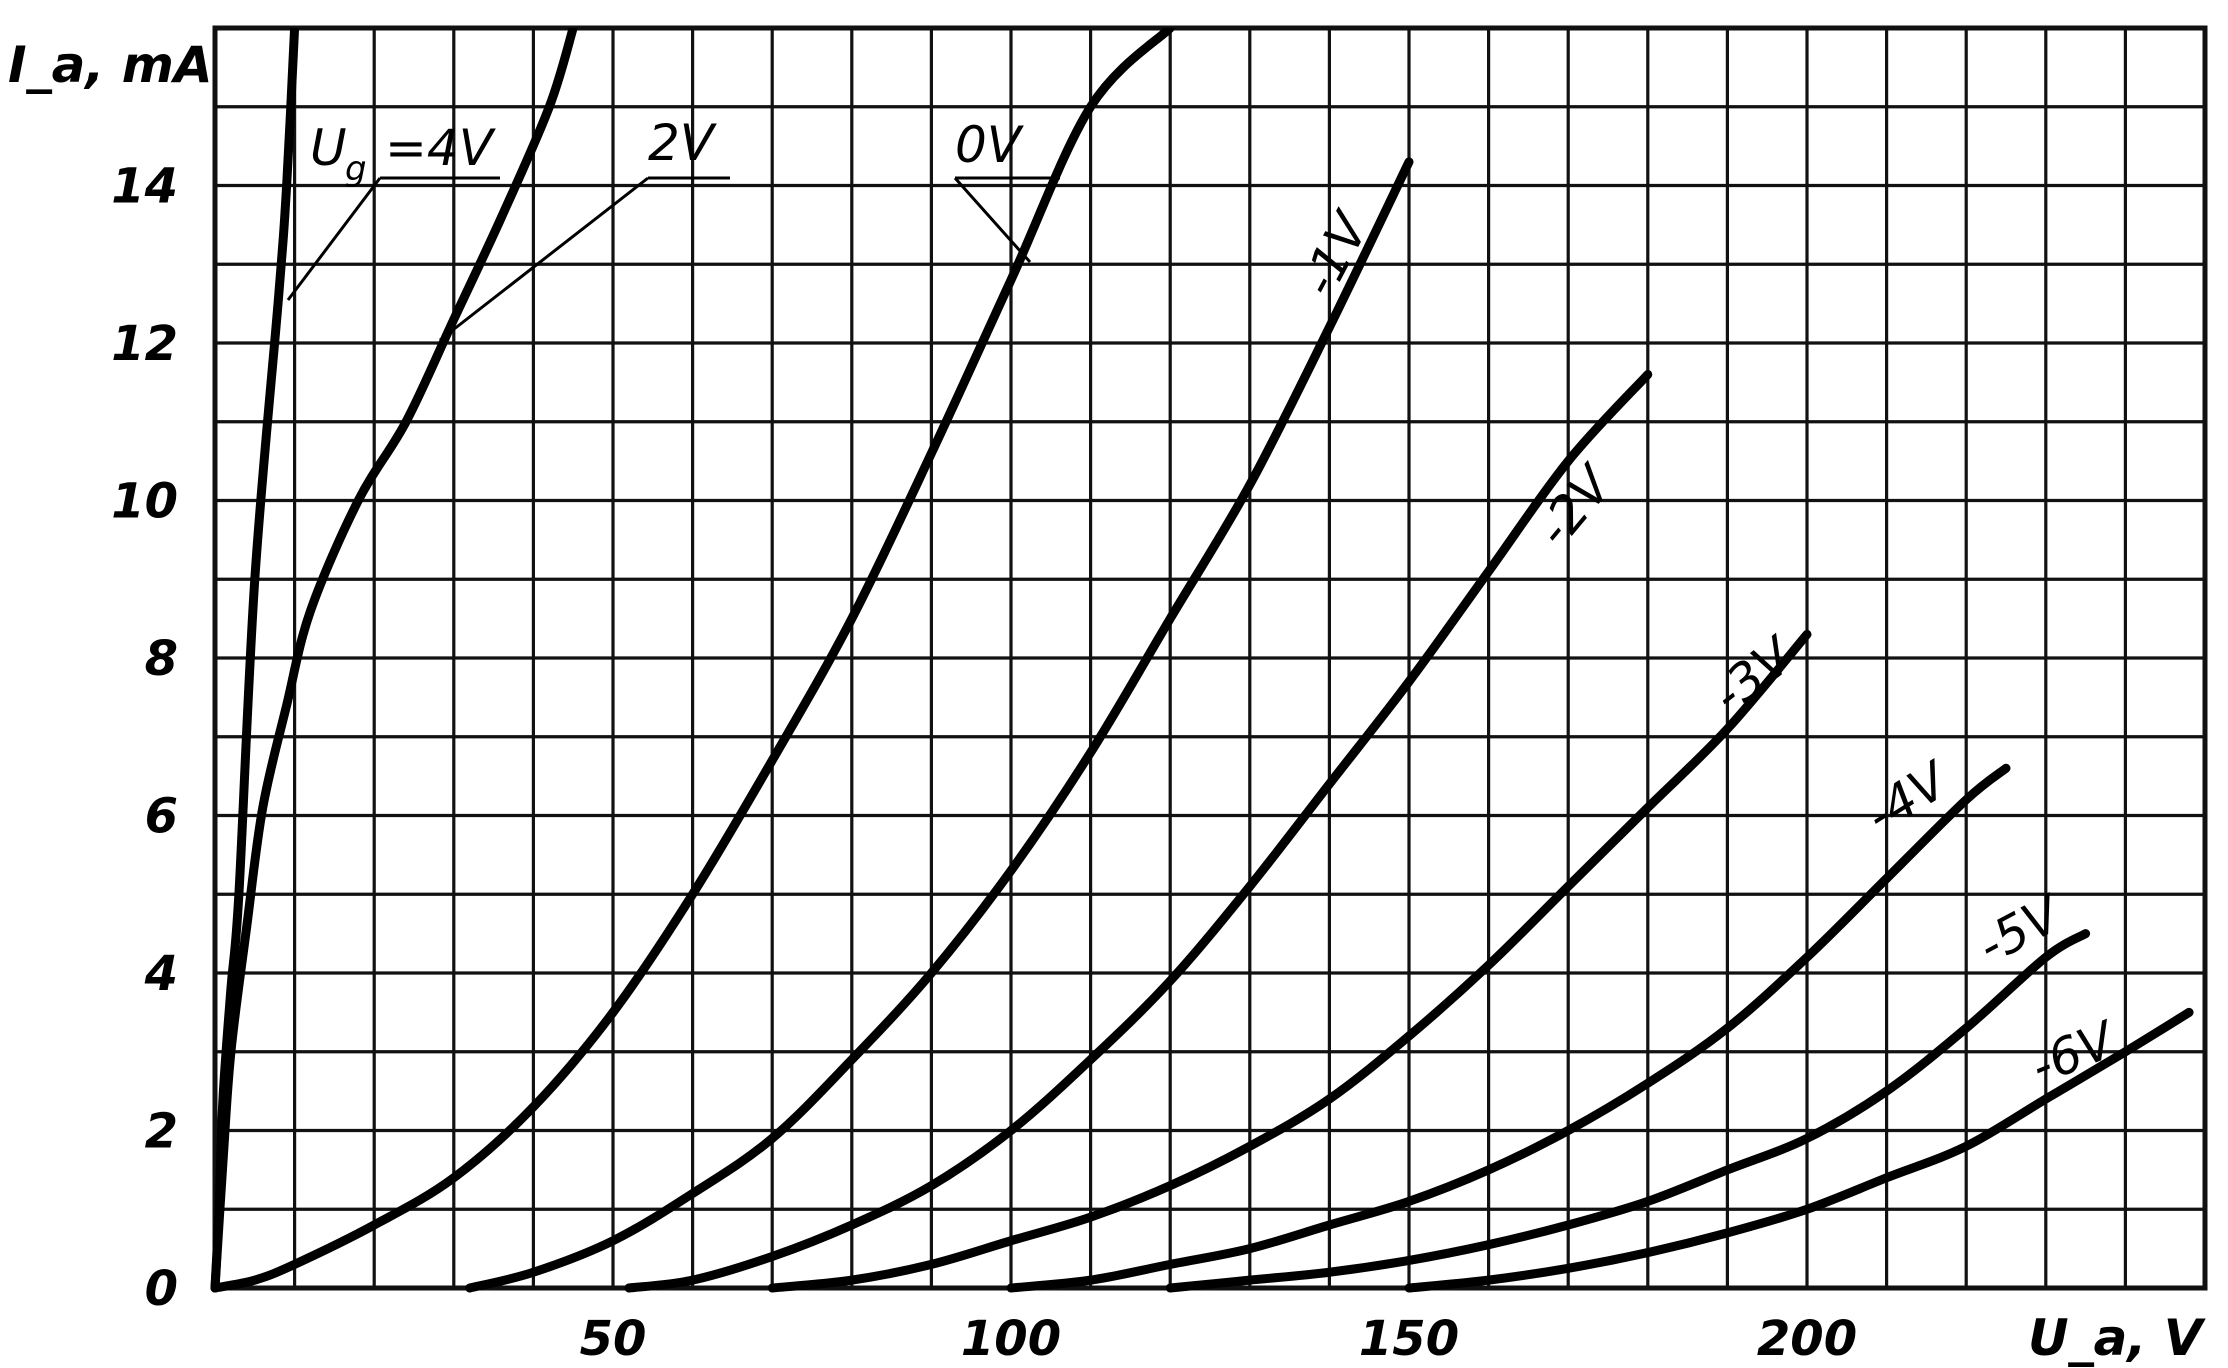 This screenshot has height=1368, width=2228. What do you see at coordinates (161, 659) in the screenshot?
I see `y-tick-label: 8` at bounding box center [161, 659].